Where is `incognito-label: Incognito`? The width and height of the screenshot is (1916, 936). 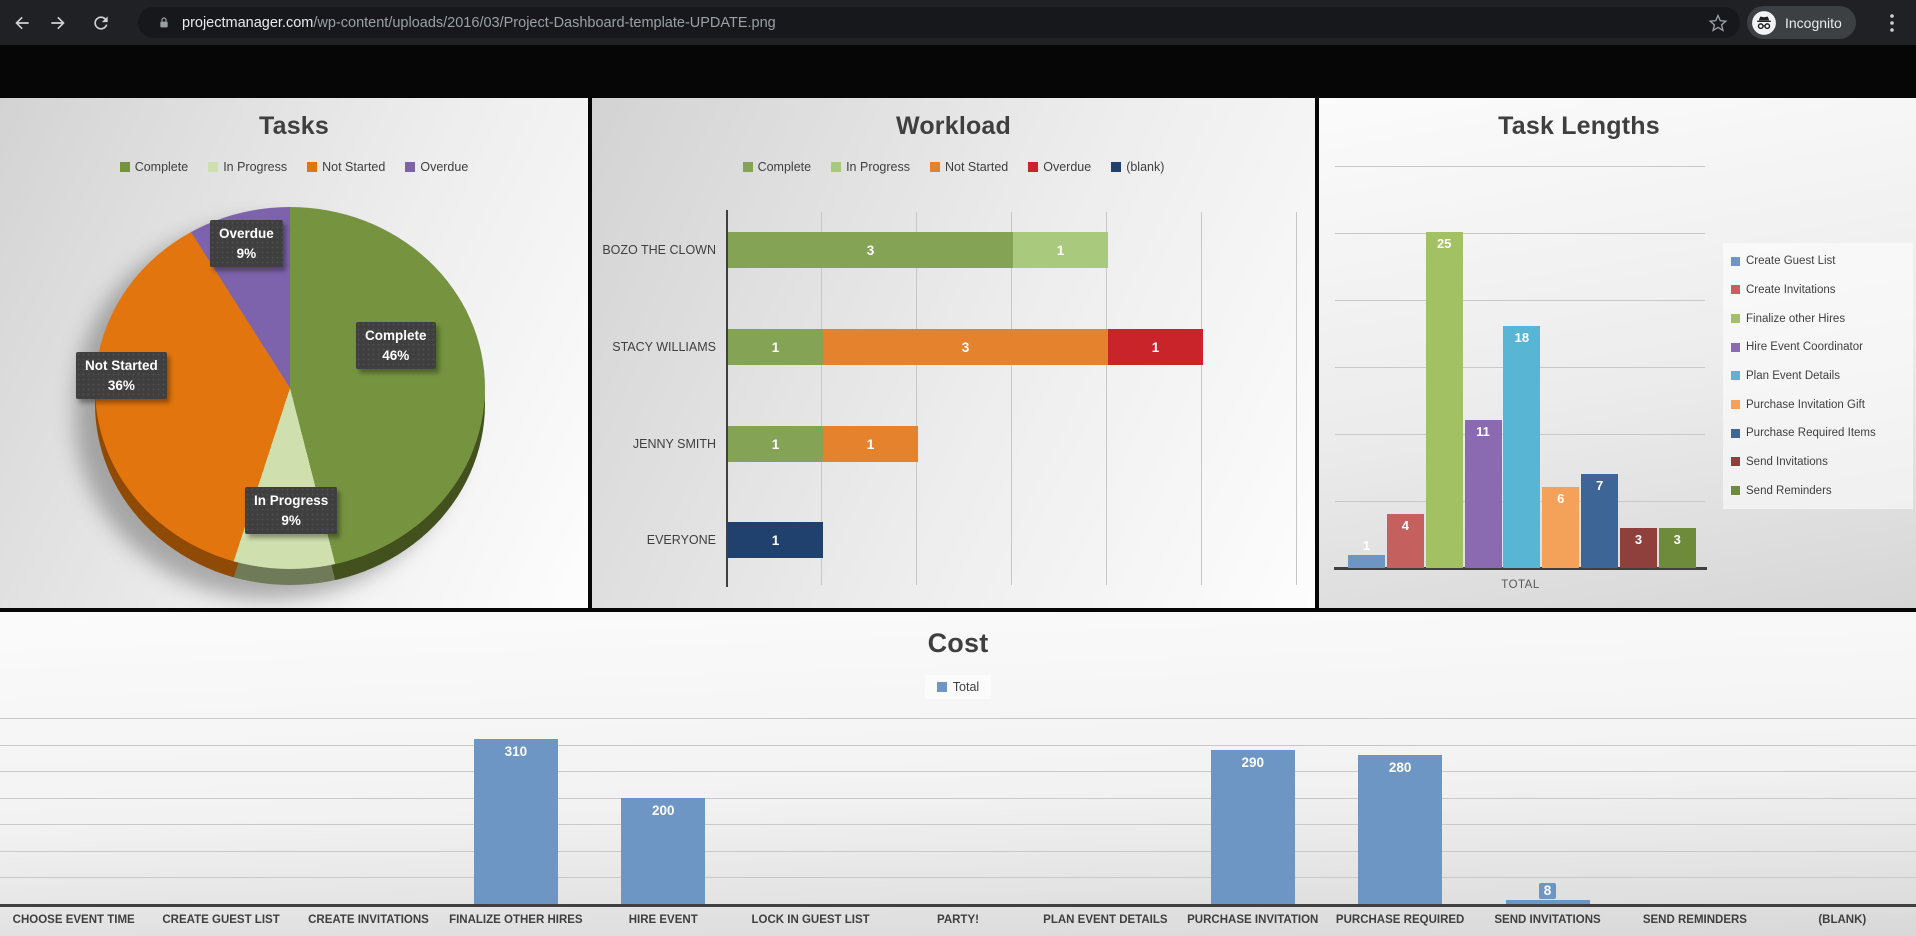
incognito-label: Incognito is located at coordinates (1813, 22).